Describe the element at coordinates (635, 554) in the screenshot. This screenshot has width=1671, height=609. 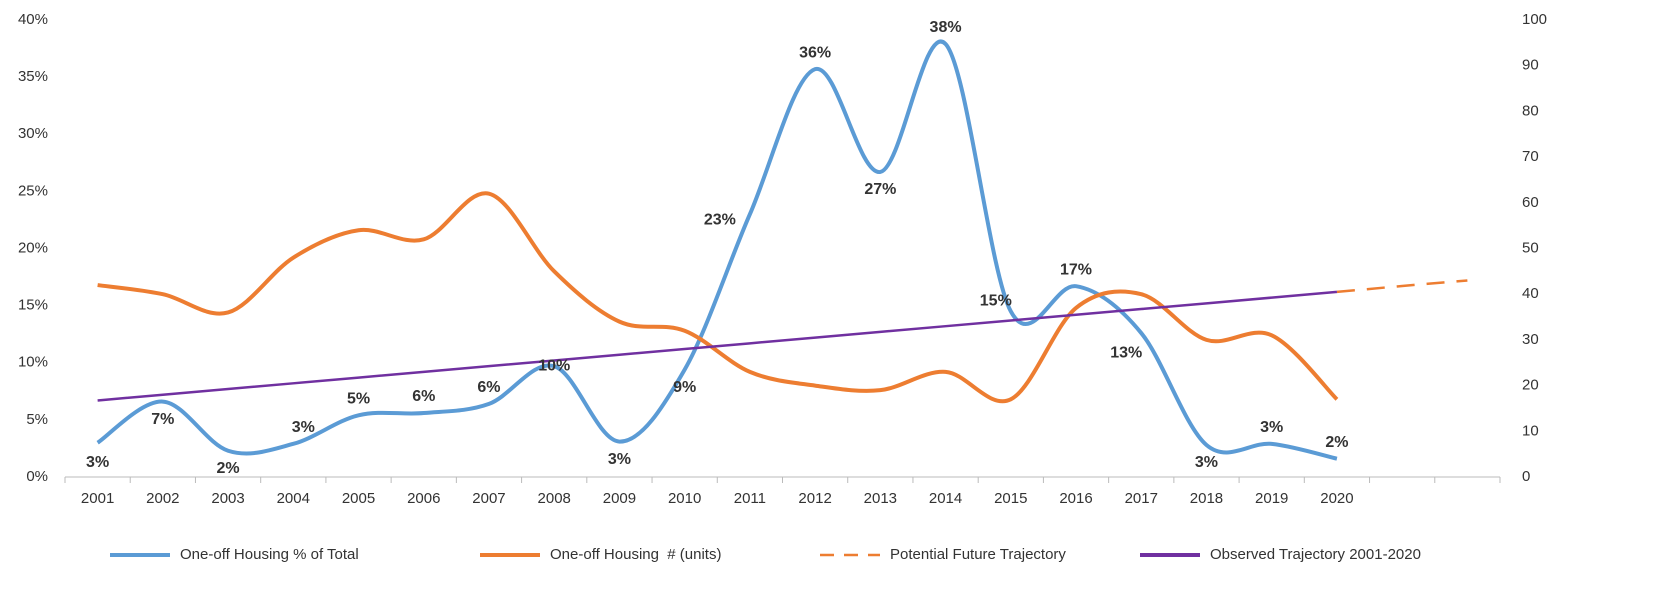
I see `legend-label: One-off Housing # (units)` at that location.